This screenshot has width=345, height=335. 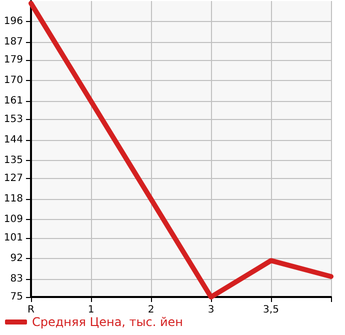 What do you see at coordinates (16, 278) in the screenshot?
I see `y-tick-label: 83` at bounding box center [16, 278].